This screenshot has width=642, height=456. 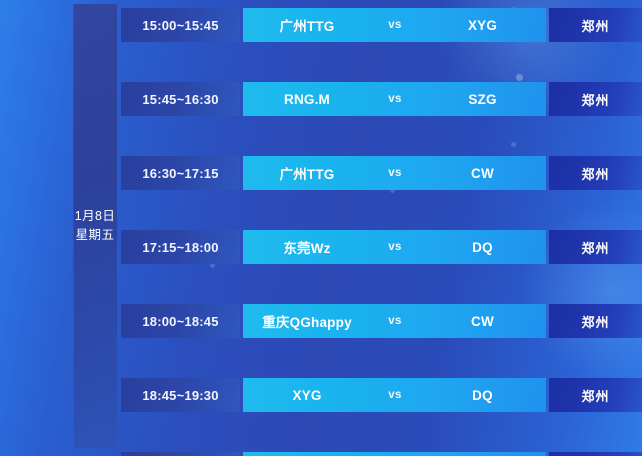 I want to click on row-team-a: RNG.M, so click(x=307, y=99).